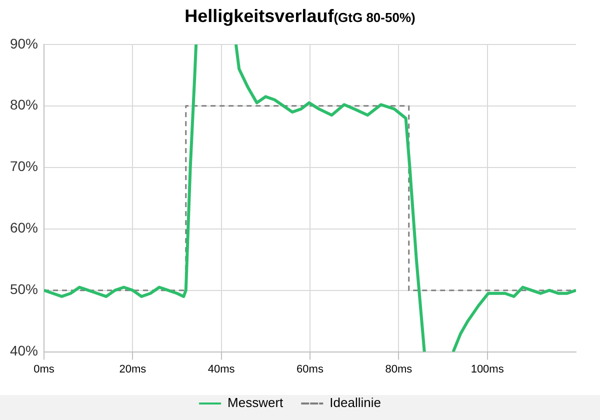 This screenshot has width=600, height=420. I want to click on legend-label: Ideallinie, so click(355, 402).